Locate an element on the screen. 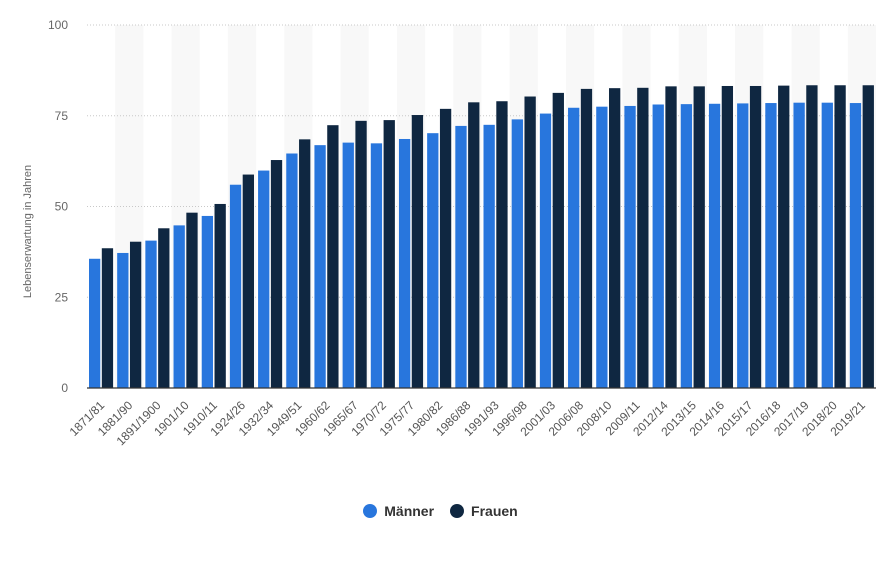 This screenshot has height=562, width=881. y-tick-label: 25 is located at coordinates (62, 297).